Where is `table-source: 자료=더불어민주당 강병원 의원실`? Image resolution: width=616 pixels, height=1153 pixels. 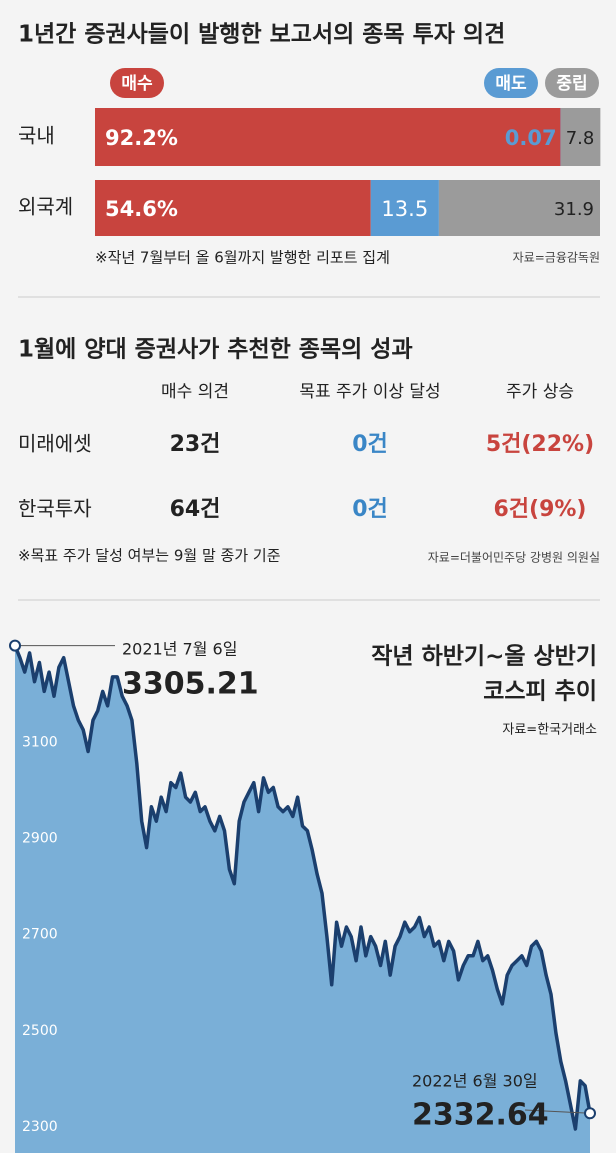 table-source: 자료=더불어민주당 강병원 의원실 is located at coordinates (514, 558).